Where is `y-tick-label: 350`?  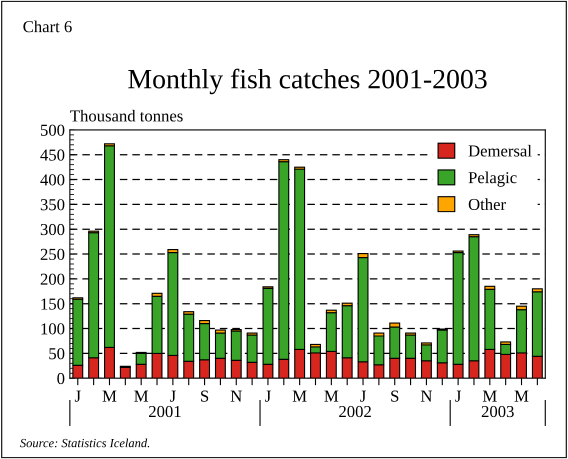
y-tick-label: 350 is located at coordinates (52, 204).